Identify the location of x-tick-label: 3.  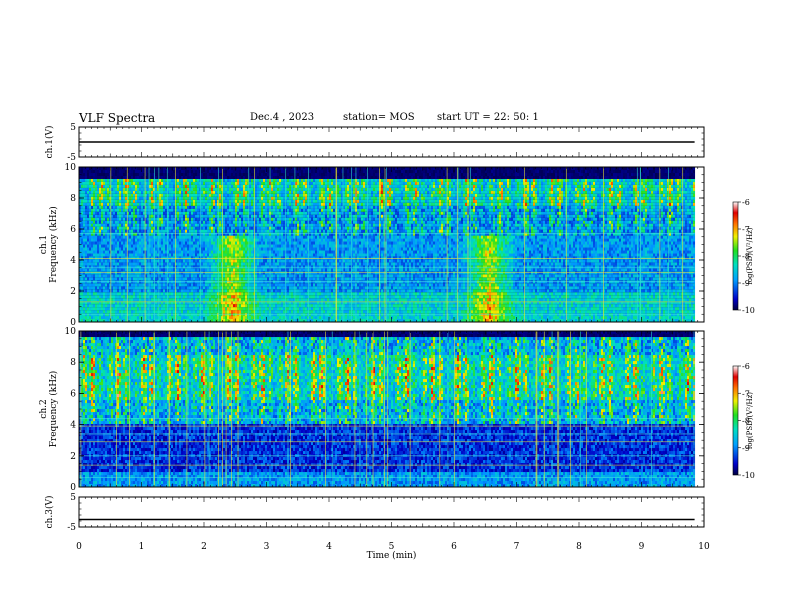
(267, 547).